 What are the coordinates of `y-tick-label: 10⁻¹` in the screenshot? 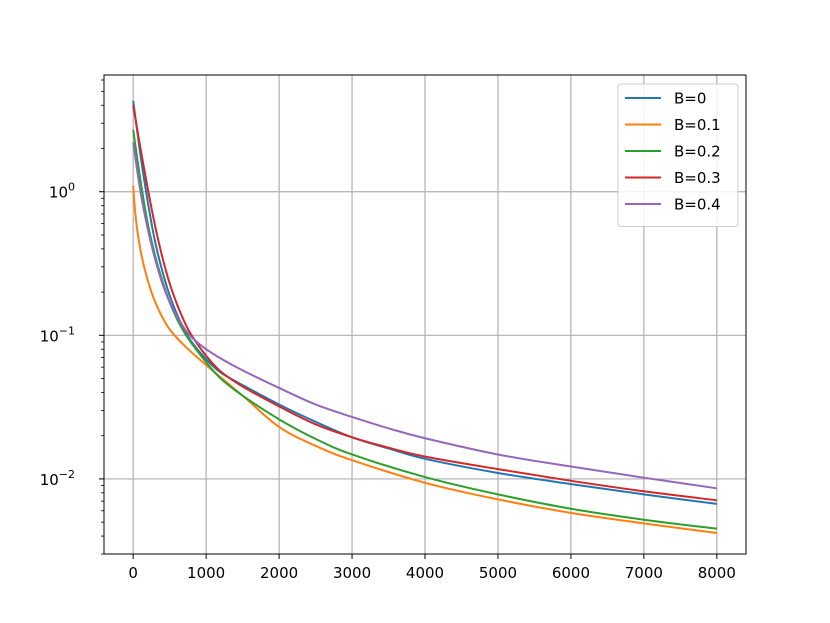 It's located at (57, 334).